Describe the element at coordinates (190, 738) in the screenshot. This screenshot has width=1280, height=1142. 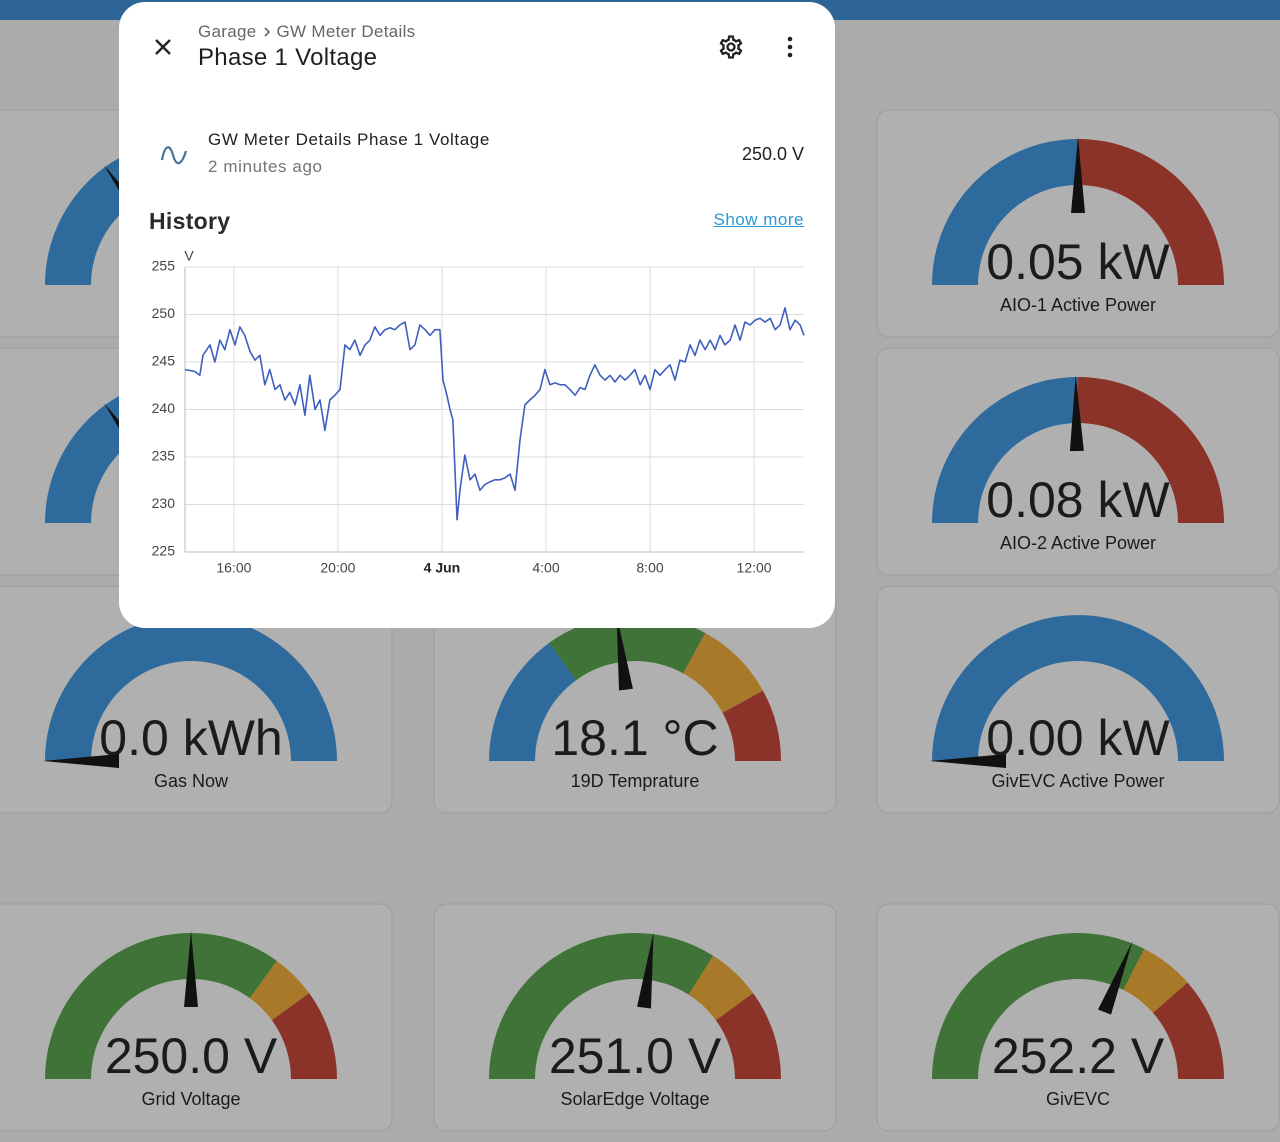
I see `gauge-value: 0.0 kWh` at that location.